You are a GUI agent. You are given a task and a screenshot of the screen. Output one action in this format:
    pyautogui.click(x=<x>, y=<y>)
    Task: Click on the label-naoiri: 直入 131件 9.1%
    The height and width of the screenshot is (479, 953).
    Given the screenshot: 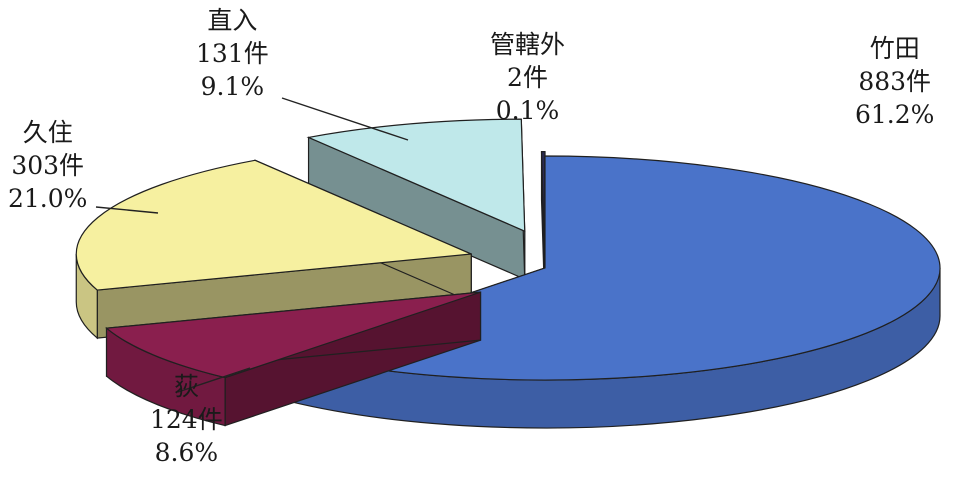 What is the action you would take?
    pyautogui.click(x=232, y=53)
    